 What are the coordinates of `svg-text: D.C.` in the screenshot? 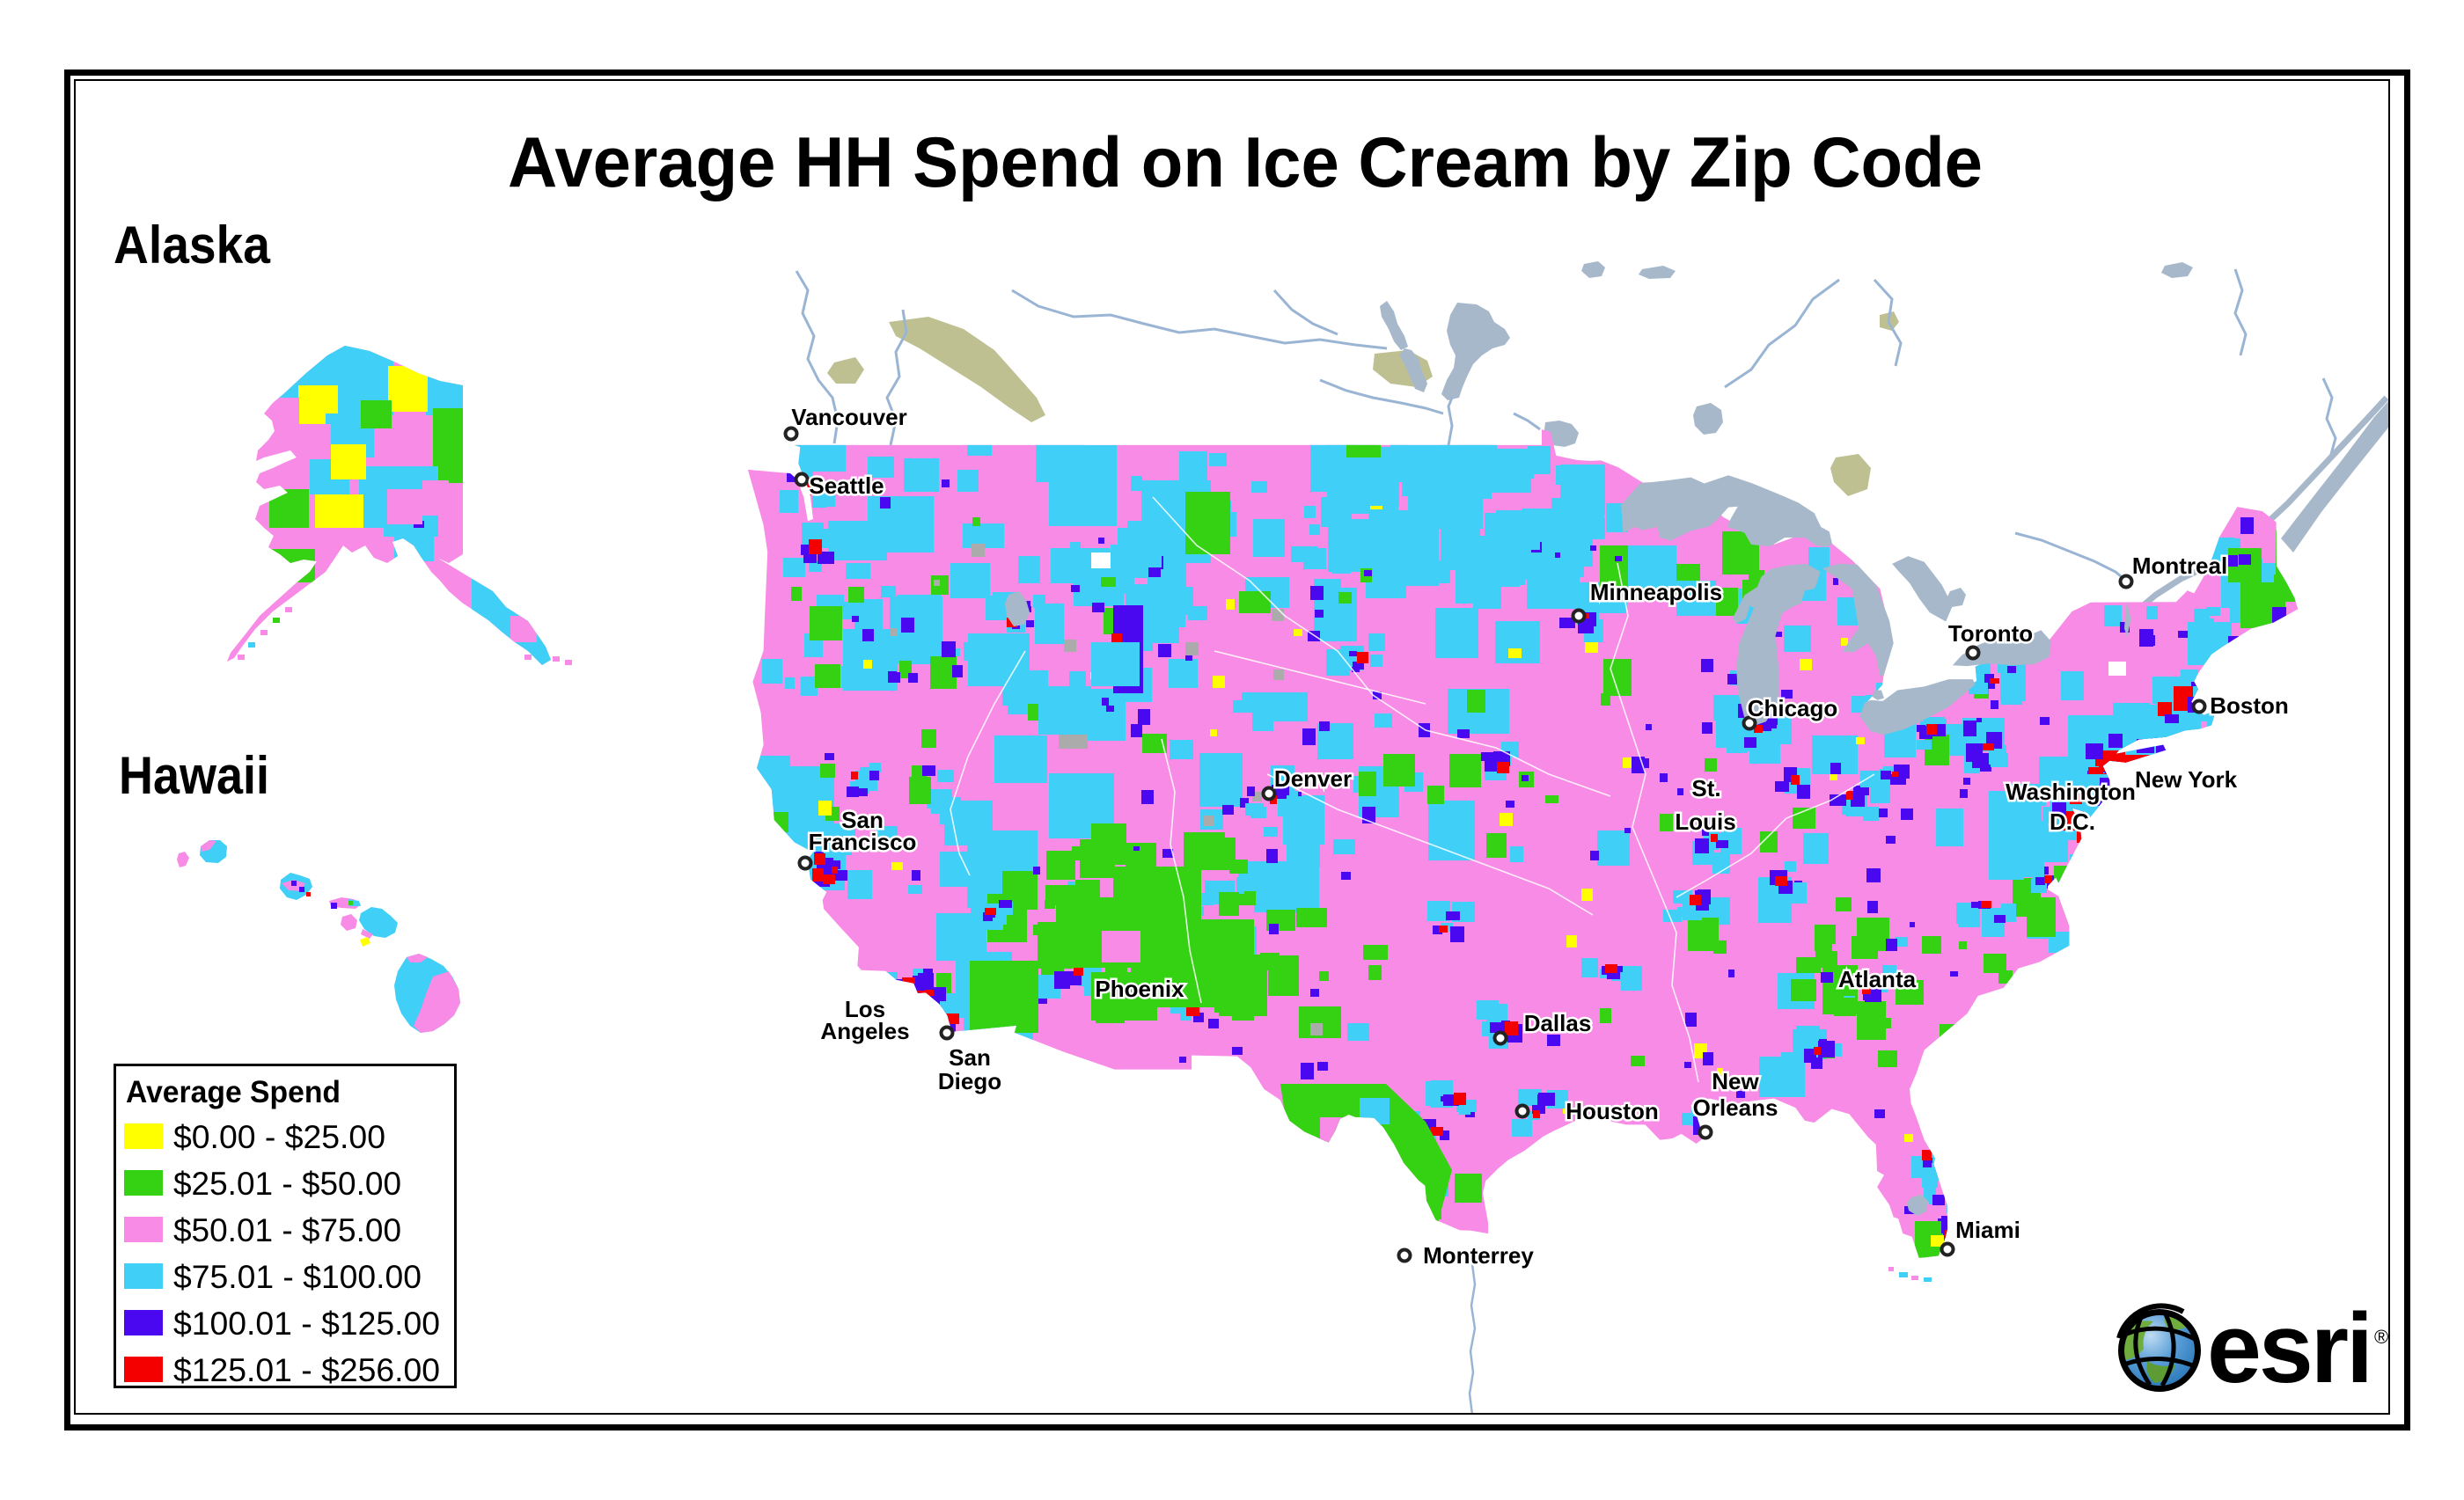 It's located at (2072, 822).